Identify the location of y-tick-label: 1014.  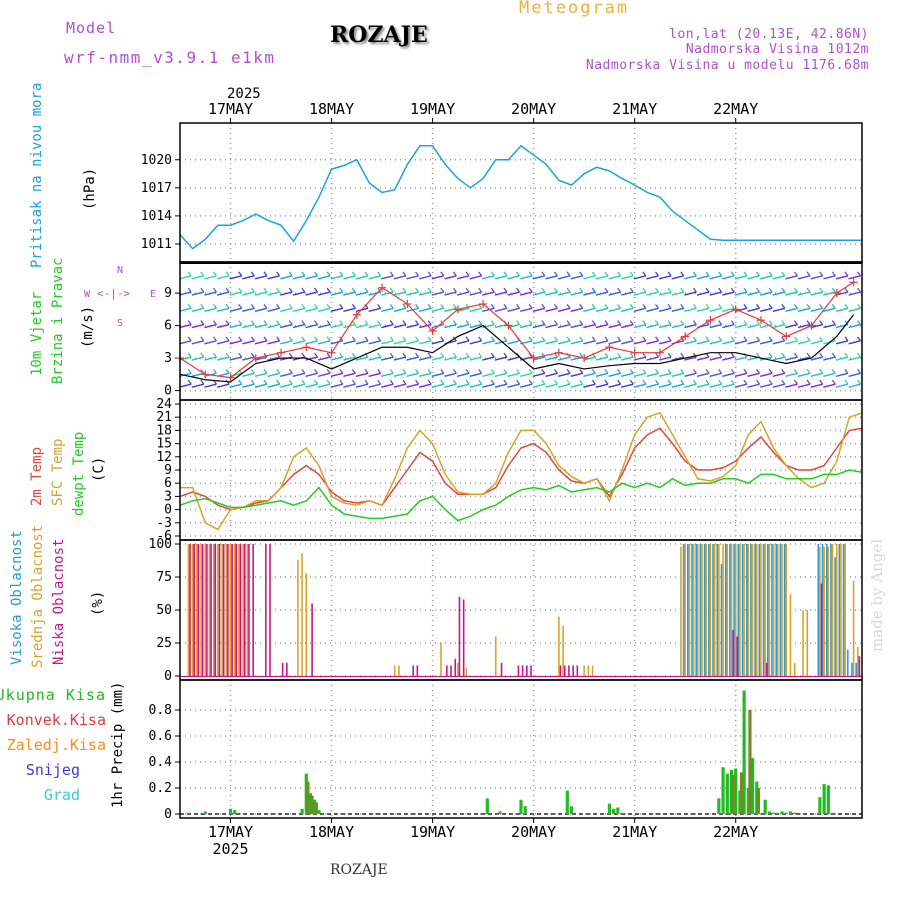
(156, 216).